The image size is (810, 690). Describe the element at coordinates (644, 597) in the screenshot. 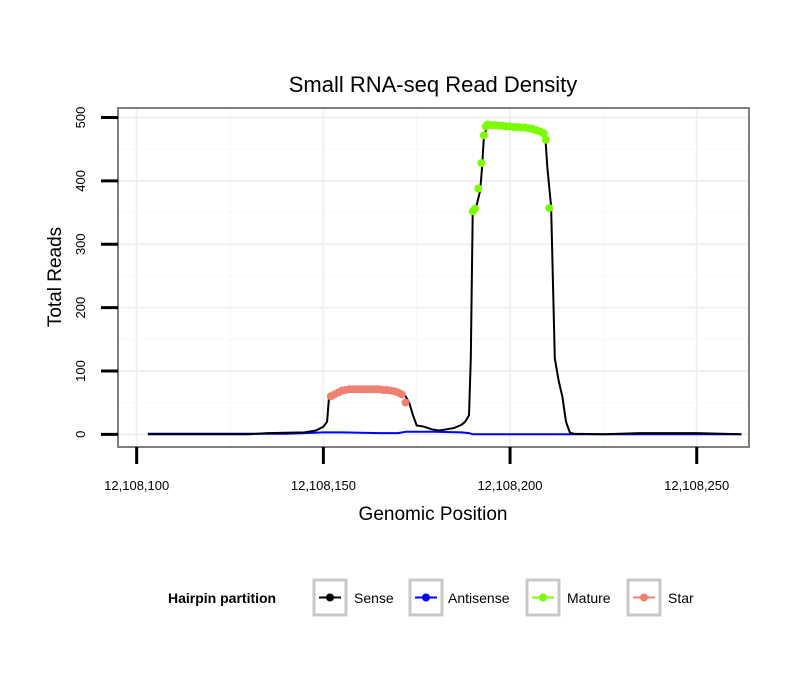

I see `legend-swatch-point-star` at that location.